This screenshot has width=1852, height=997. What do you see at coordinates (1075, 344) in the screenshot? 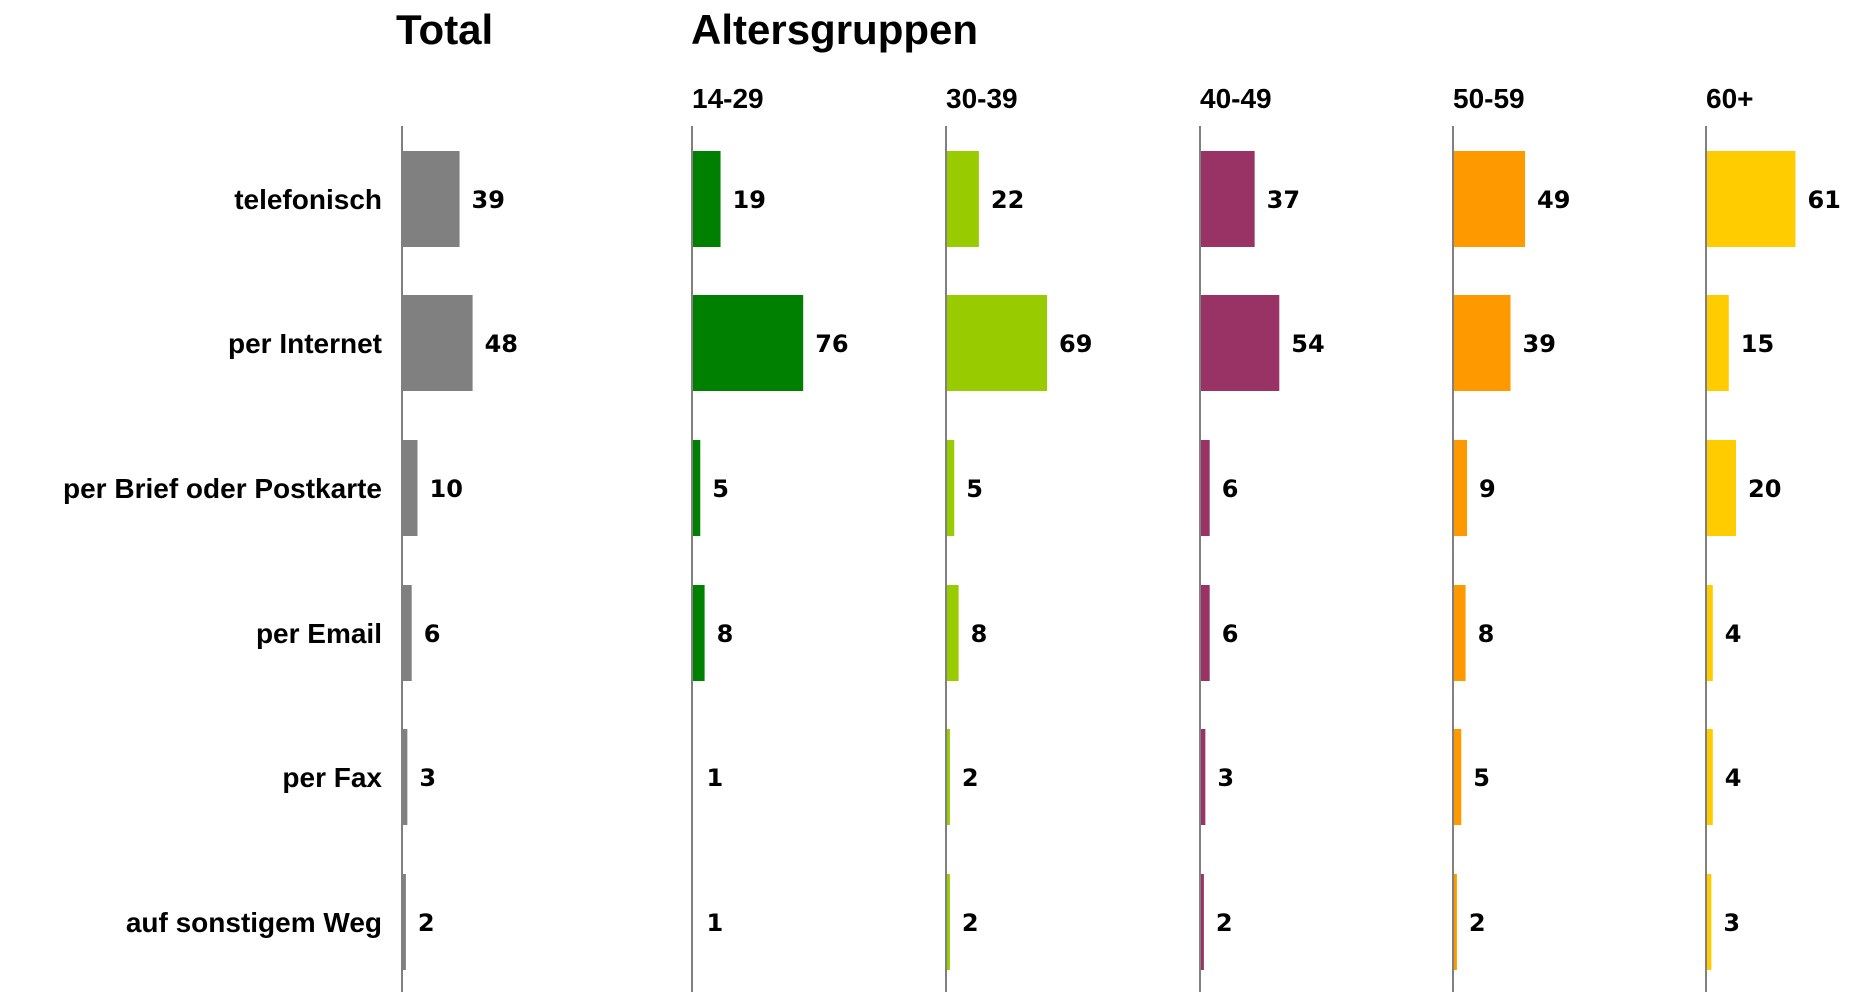
I see `value-label: 69` at bounding box center [1075, 344].